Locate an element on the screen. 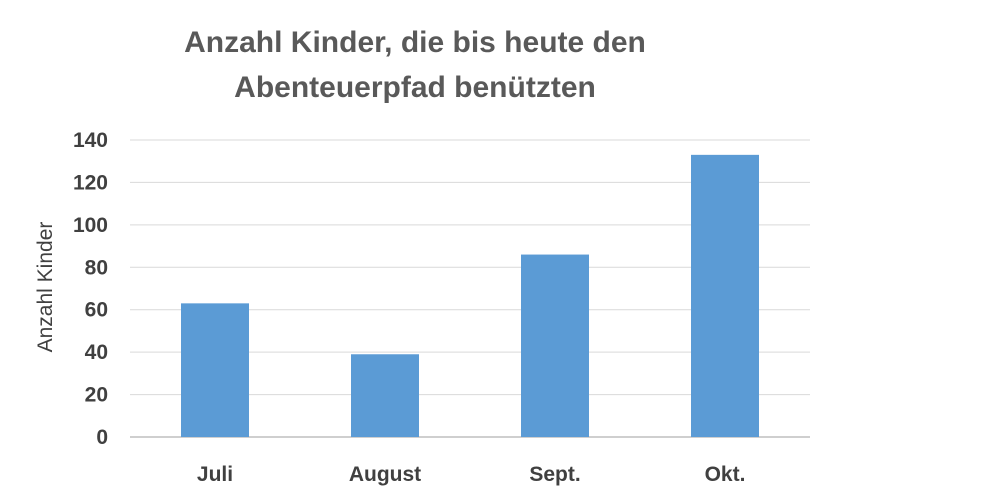 This screenshot has height=500, width=1000. bar-juli is located at coordinates (215, 370).